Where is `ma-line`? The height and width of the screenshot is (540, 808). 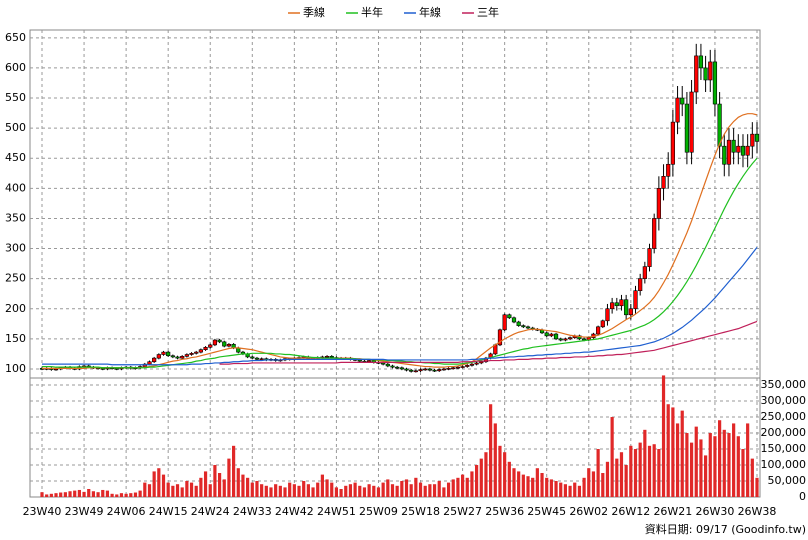
ma-line is located at coordinates (488, 342).